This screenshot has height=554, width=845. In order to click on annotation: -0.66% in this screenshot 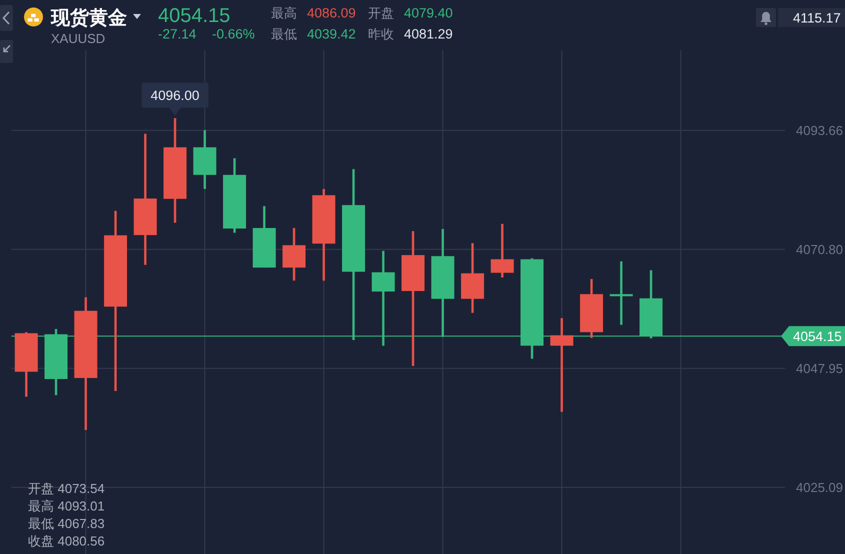, I will do `click(233, 34)`.